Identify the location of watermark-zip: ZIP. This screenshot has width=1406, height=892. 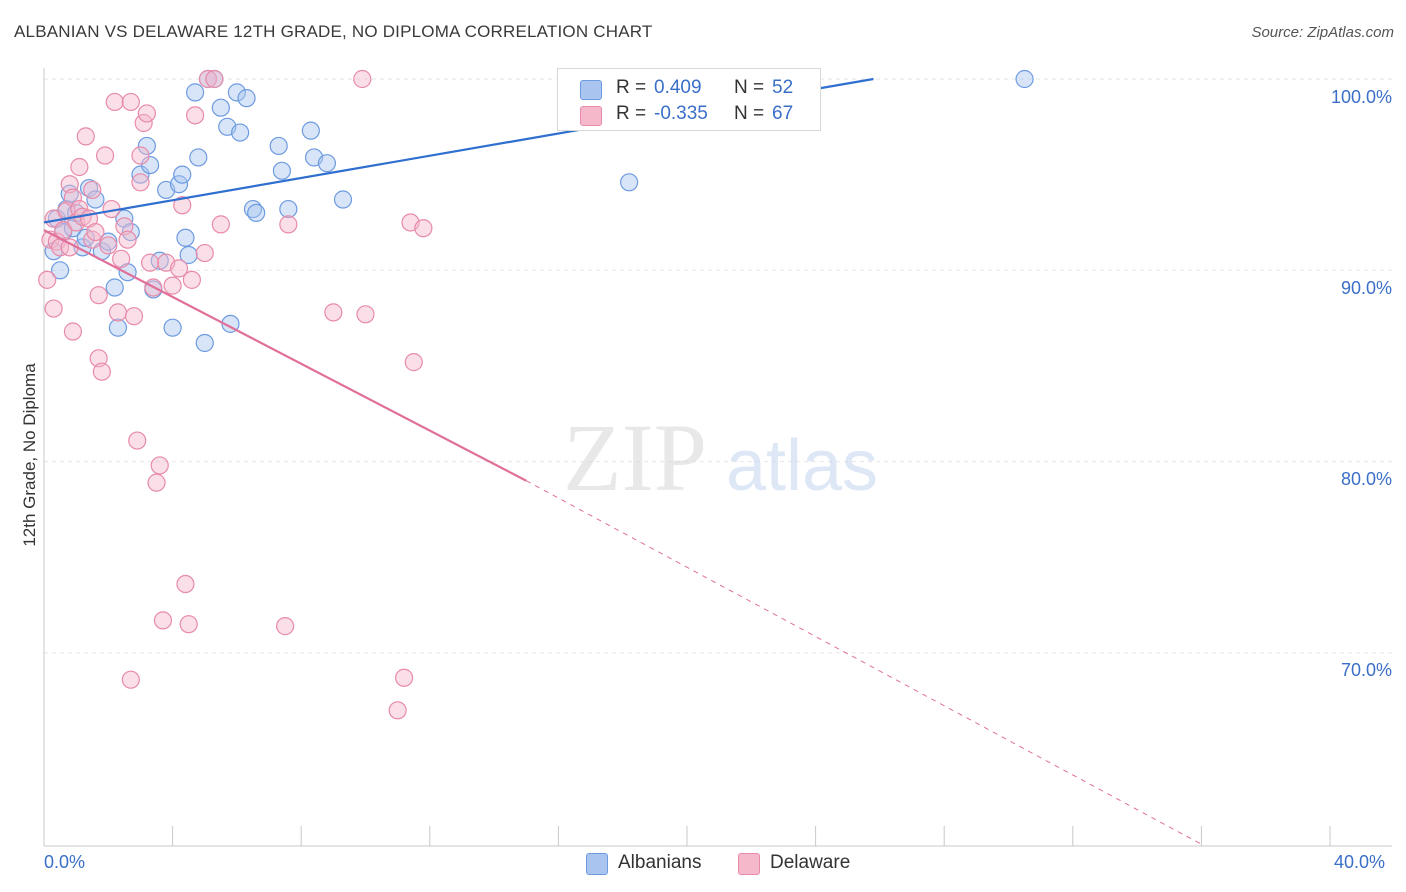
(635, 457).